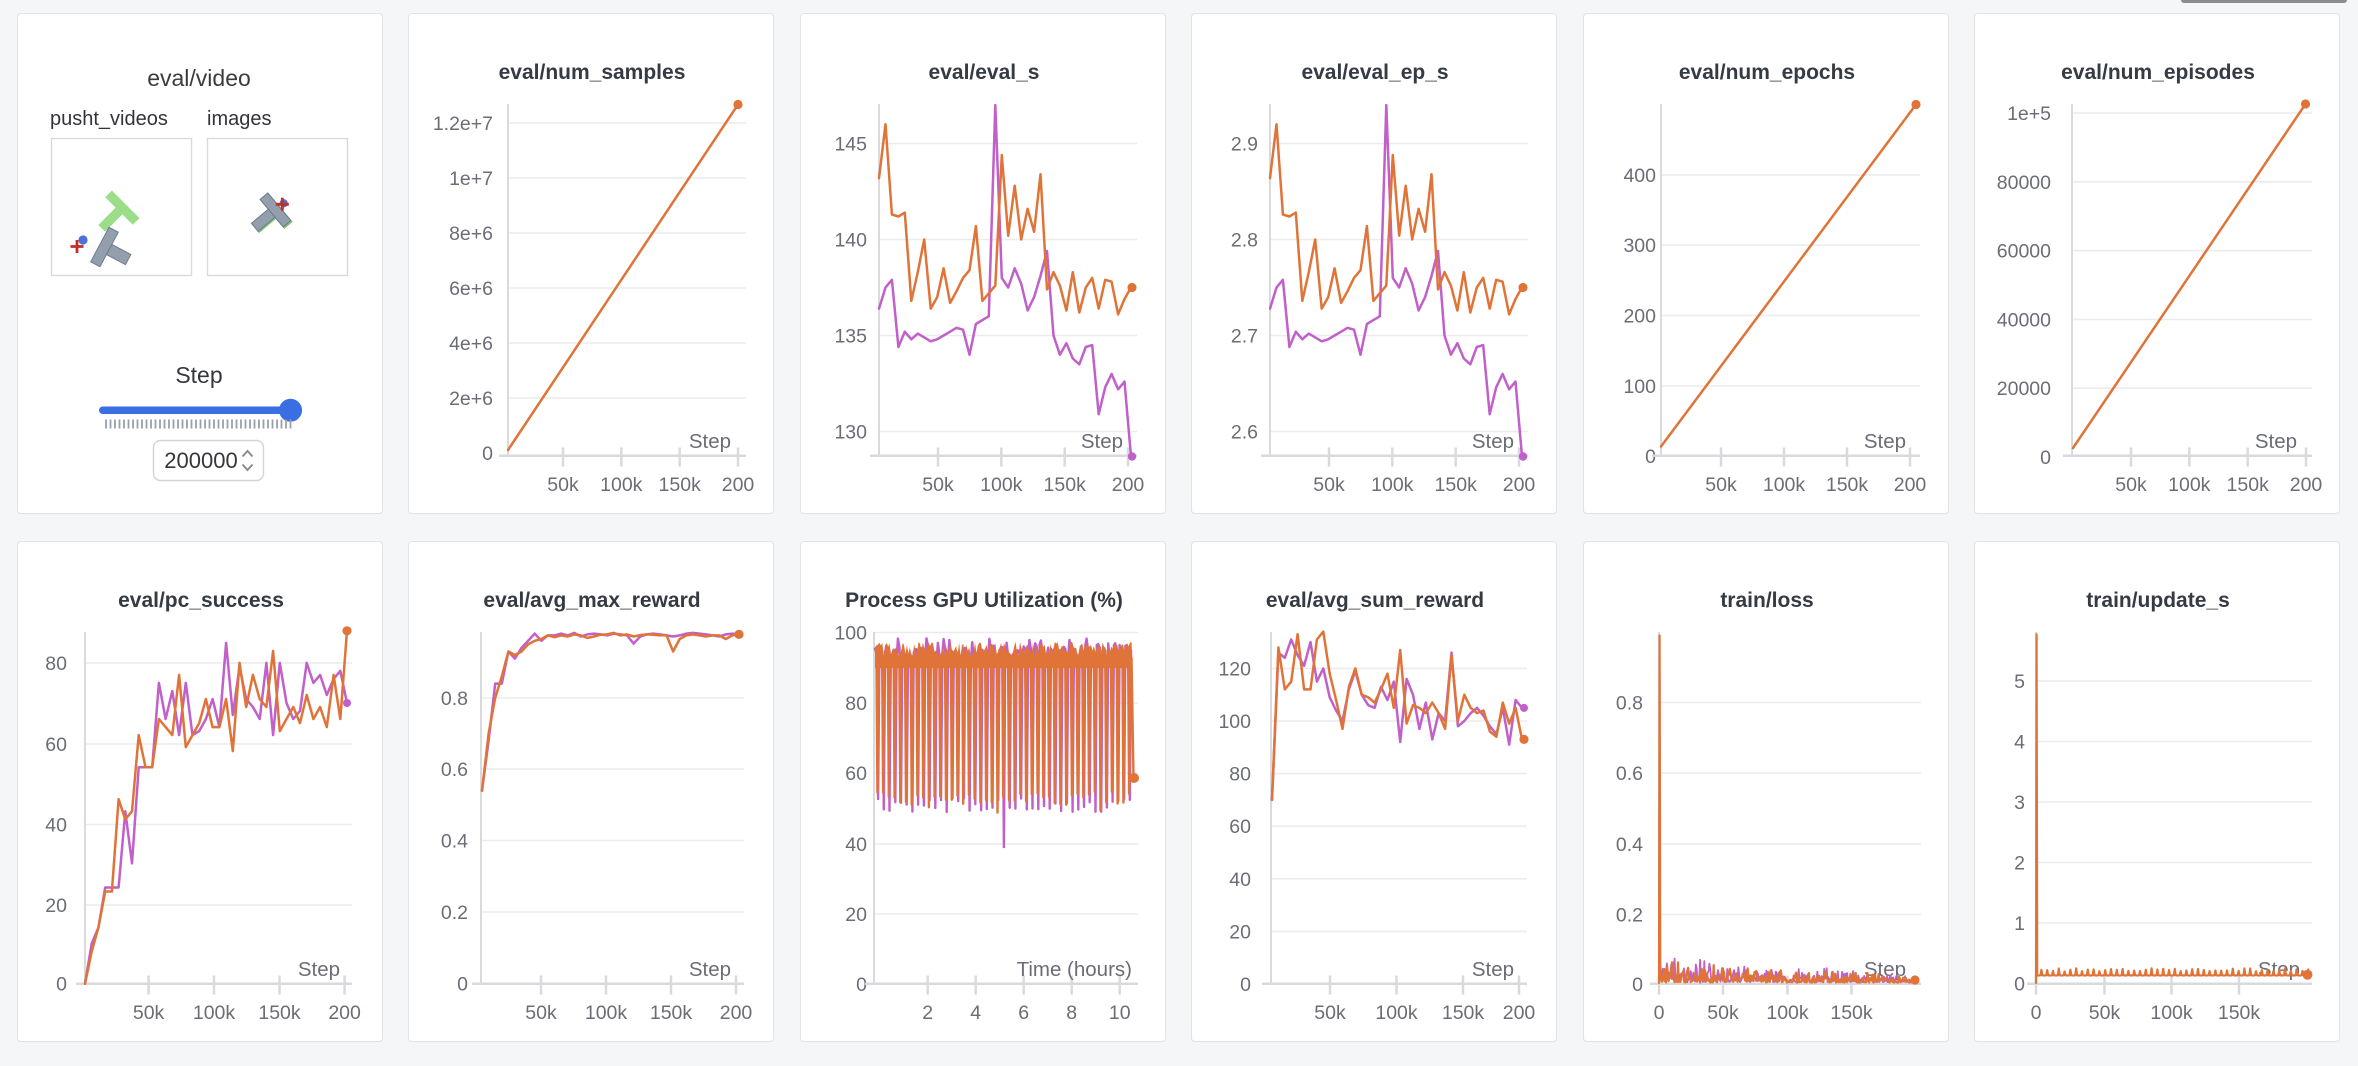 The image size is (2358, 1066). Describe the element at coordinates (591, 600) in the screenshot. I see `svg-text: eval/avg_max_reward` at that location.